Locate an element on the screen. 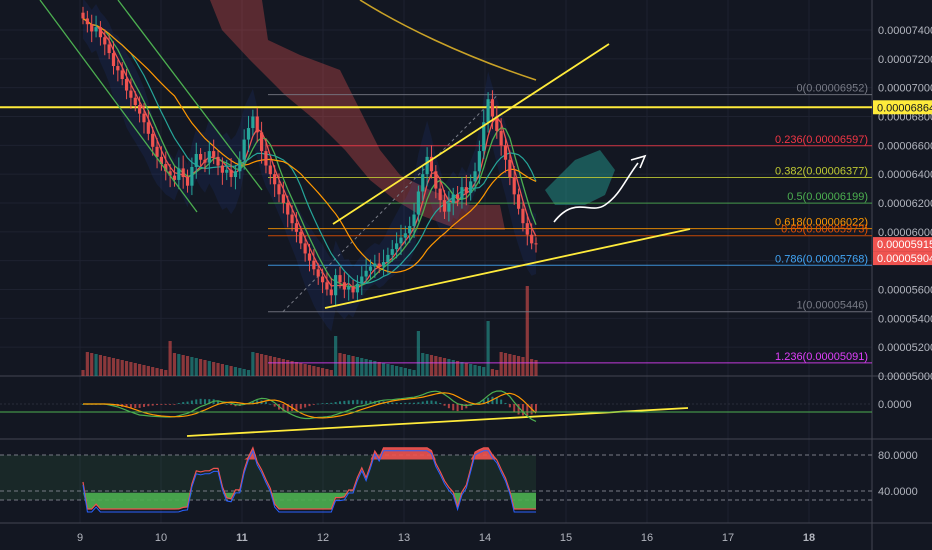 Image resolution: width=932 pixels, height=550 pixels. price-tick-label: 0.00007000 is located at coordinates (905, 89).